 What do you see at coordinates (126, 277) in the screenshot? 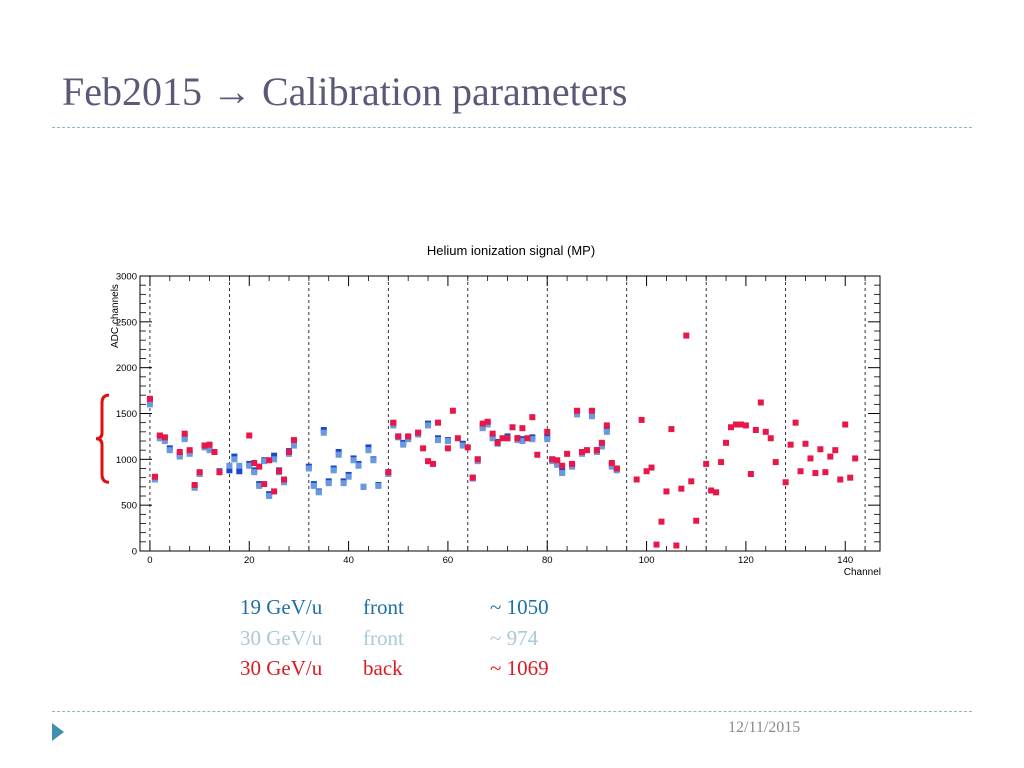
I see `y-tick-label: 3000` at bounding box center [126, 277].